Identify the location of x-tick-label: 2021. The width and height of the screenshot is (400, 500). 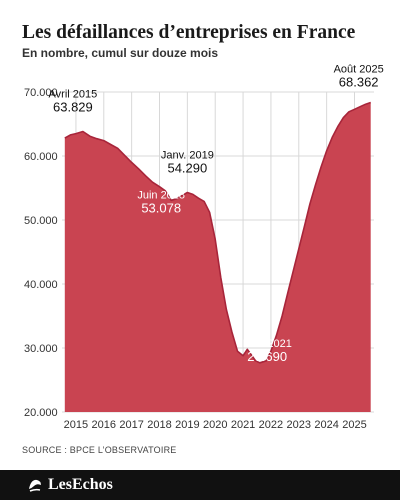
(243, 425).